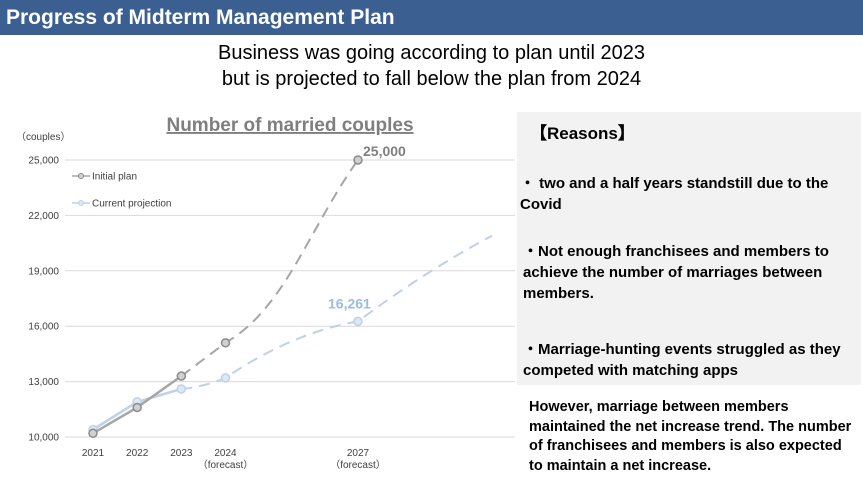  I want to click on y-tick-label: 22,000, so click(43, 216).